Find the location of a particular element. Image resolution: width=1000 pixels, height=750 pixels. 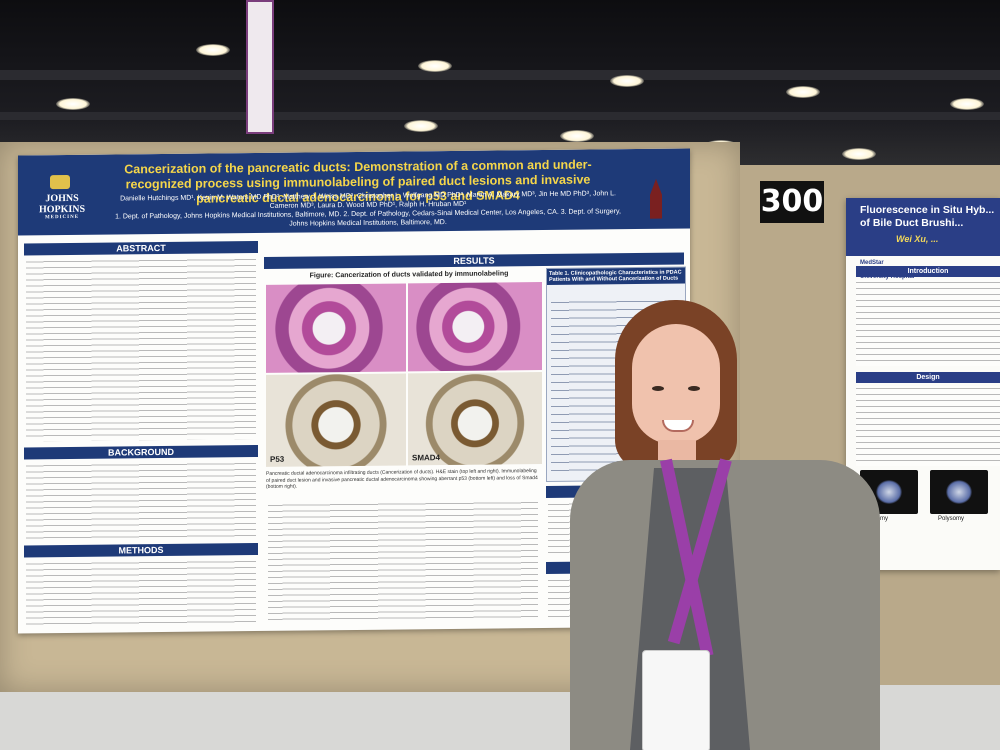

face is located at coordinates (676, 384).